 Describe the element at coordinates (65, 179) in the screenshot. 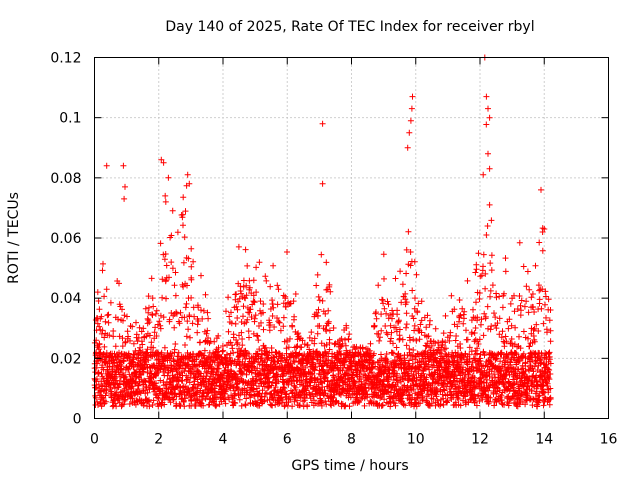

I see `y-tick-label: 0.08` at that location.